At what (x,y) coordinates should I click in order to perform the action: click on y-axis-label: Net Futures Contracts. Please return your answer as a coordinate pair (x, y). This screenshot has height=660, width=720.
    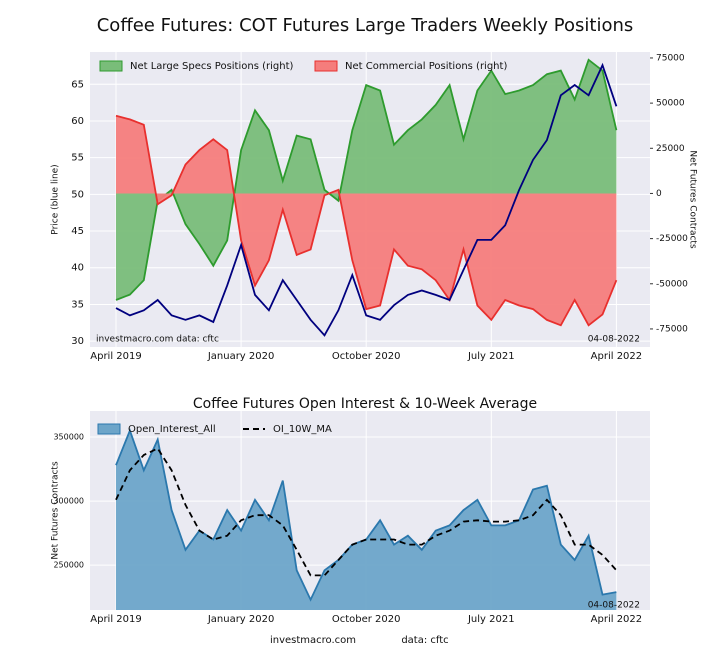
    Looking at the image, I should click on (56, 510).